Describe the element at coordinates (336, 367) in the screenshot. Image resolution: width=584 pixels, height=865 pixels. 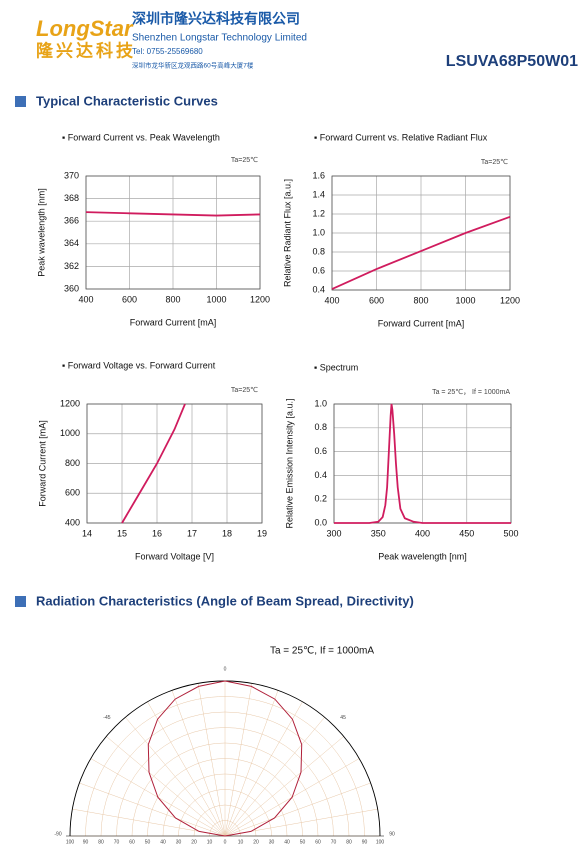
I see `chart-title: ▪ Spectrum` at that location.